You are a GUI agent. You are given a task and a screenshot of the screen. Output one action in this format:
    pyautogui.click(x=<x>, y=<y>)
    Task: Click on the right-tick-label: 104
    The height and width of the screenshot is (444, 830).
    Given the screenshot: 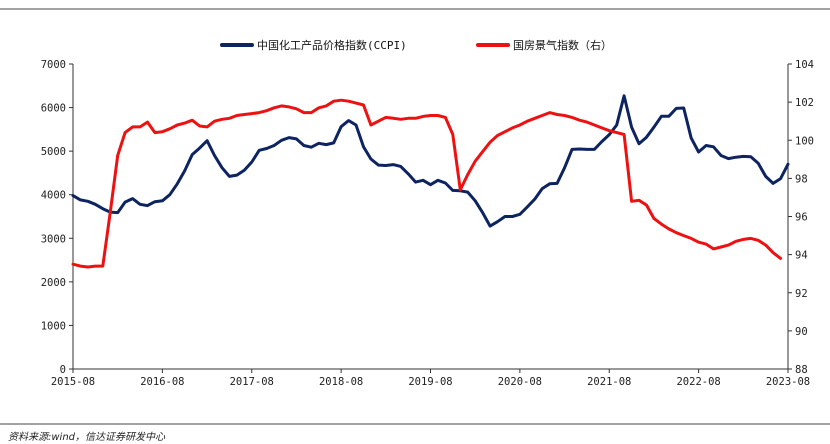 What is the action you would take?
    pyautogui.click(x=804, y=65)
    